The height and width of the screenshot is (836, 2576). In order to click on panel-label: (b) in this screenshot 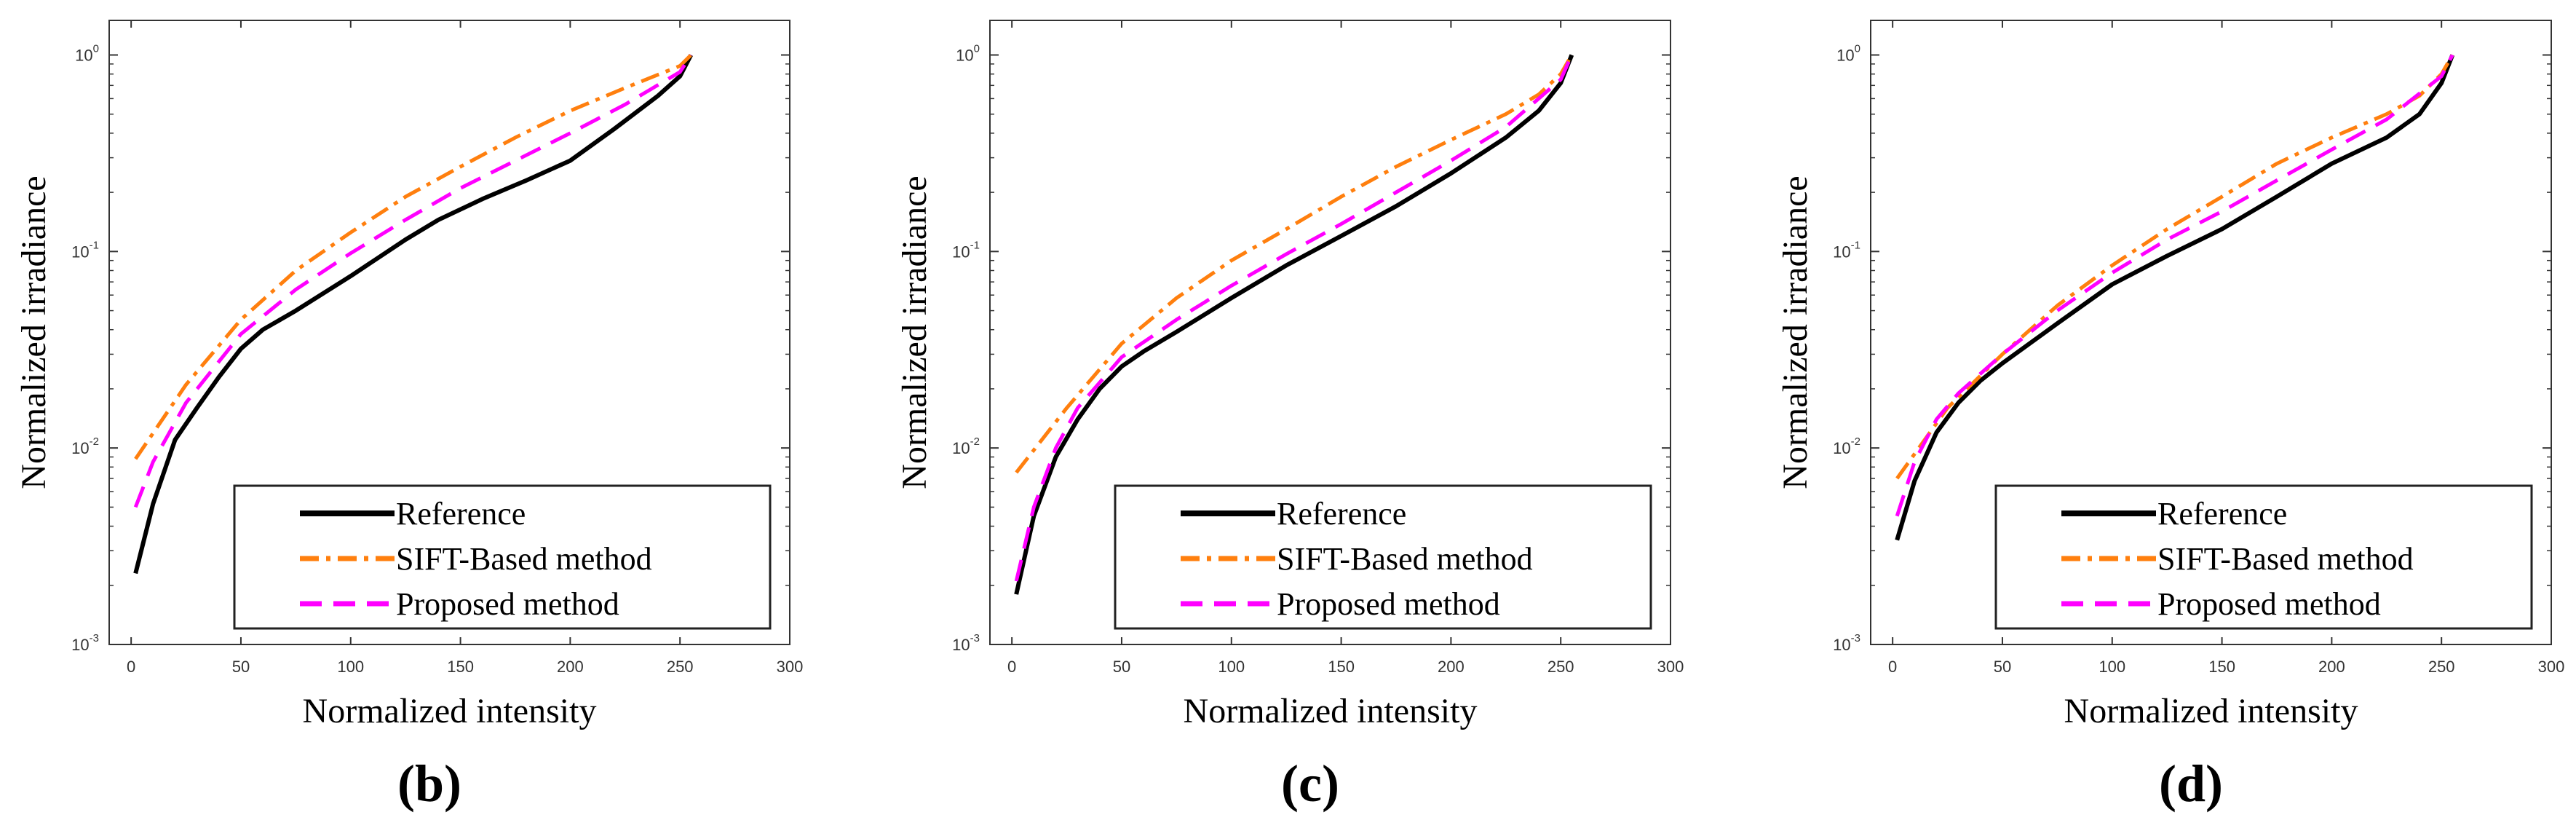, I will do `click(429, 783)`.